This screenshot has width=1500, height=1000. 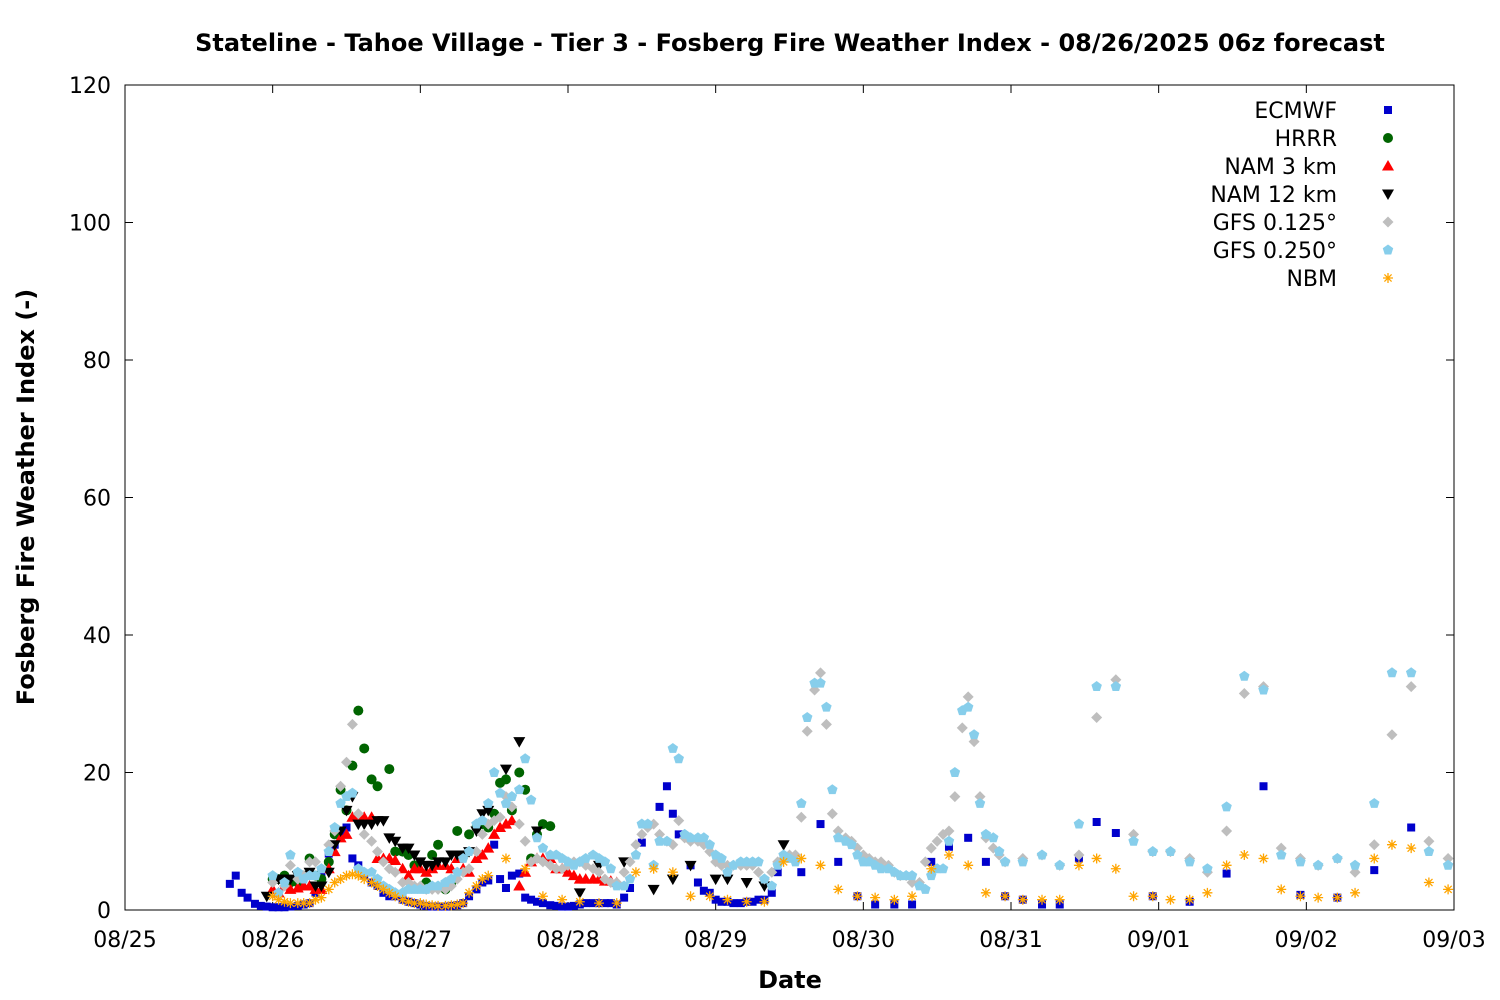 I want to click on y-tick-label: 0, so click(x=104, y=911).